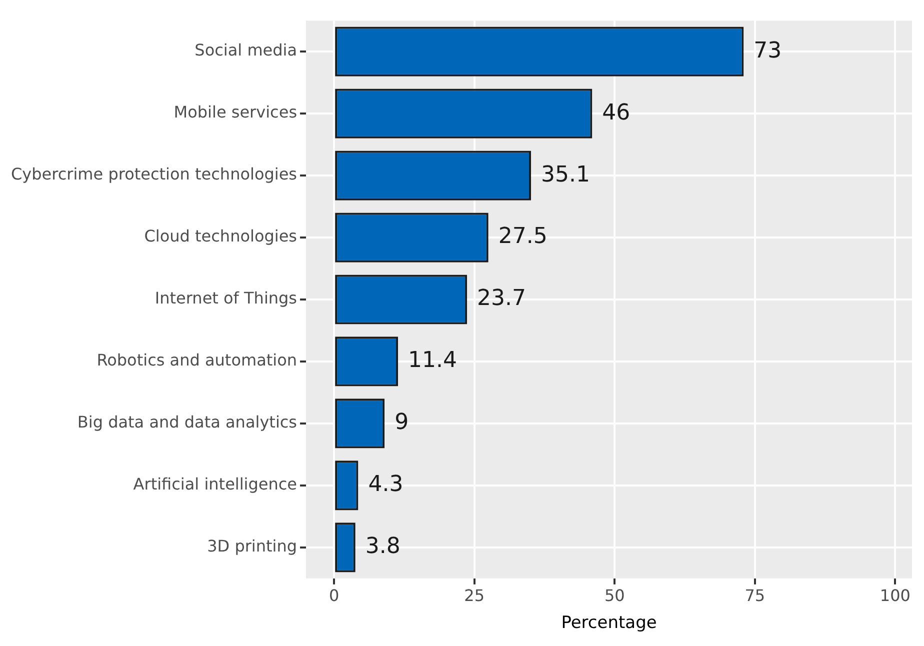 The height and width of the screenshot is (646, 924). What do you see at coordinates (565, 175) in the screenshot?
I see `data-label: 35.1` at bounding box center [565, 175].